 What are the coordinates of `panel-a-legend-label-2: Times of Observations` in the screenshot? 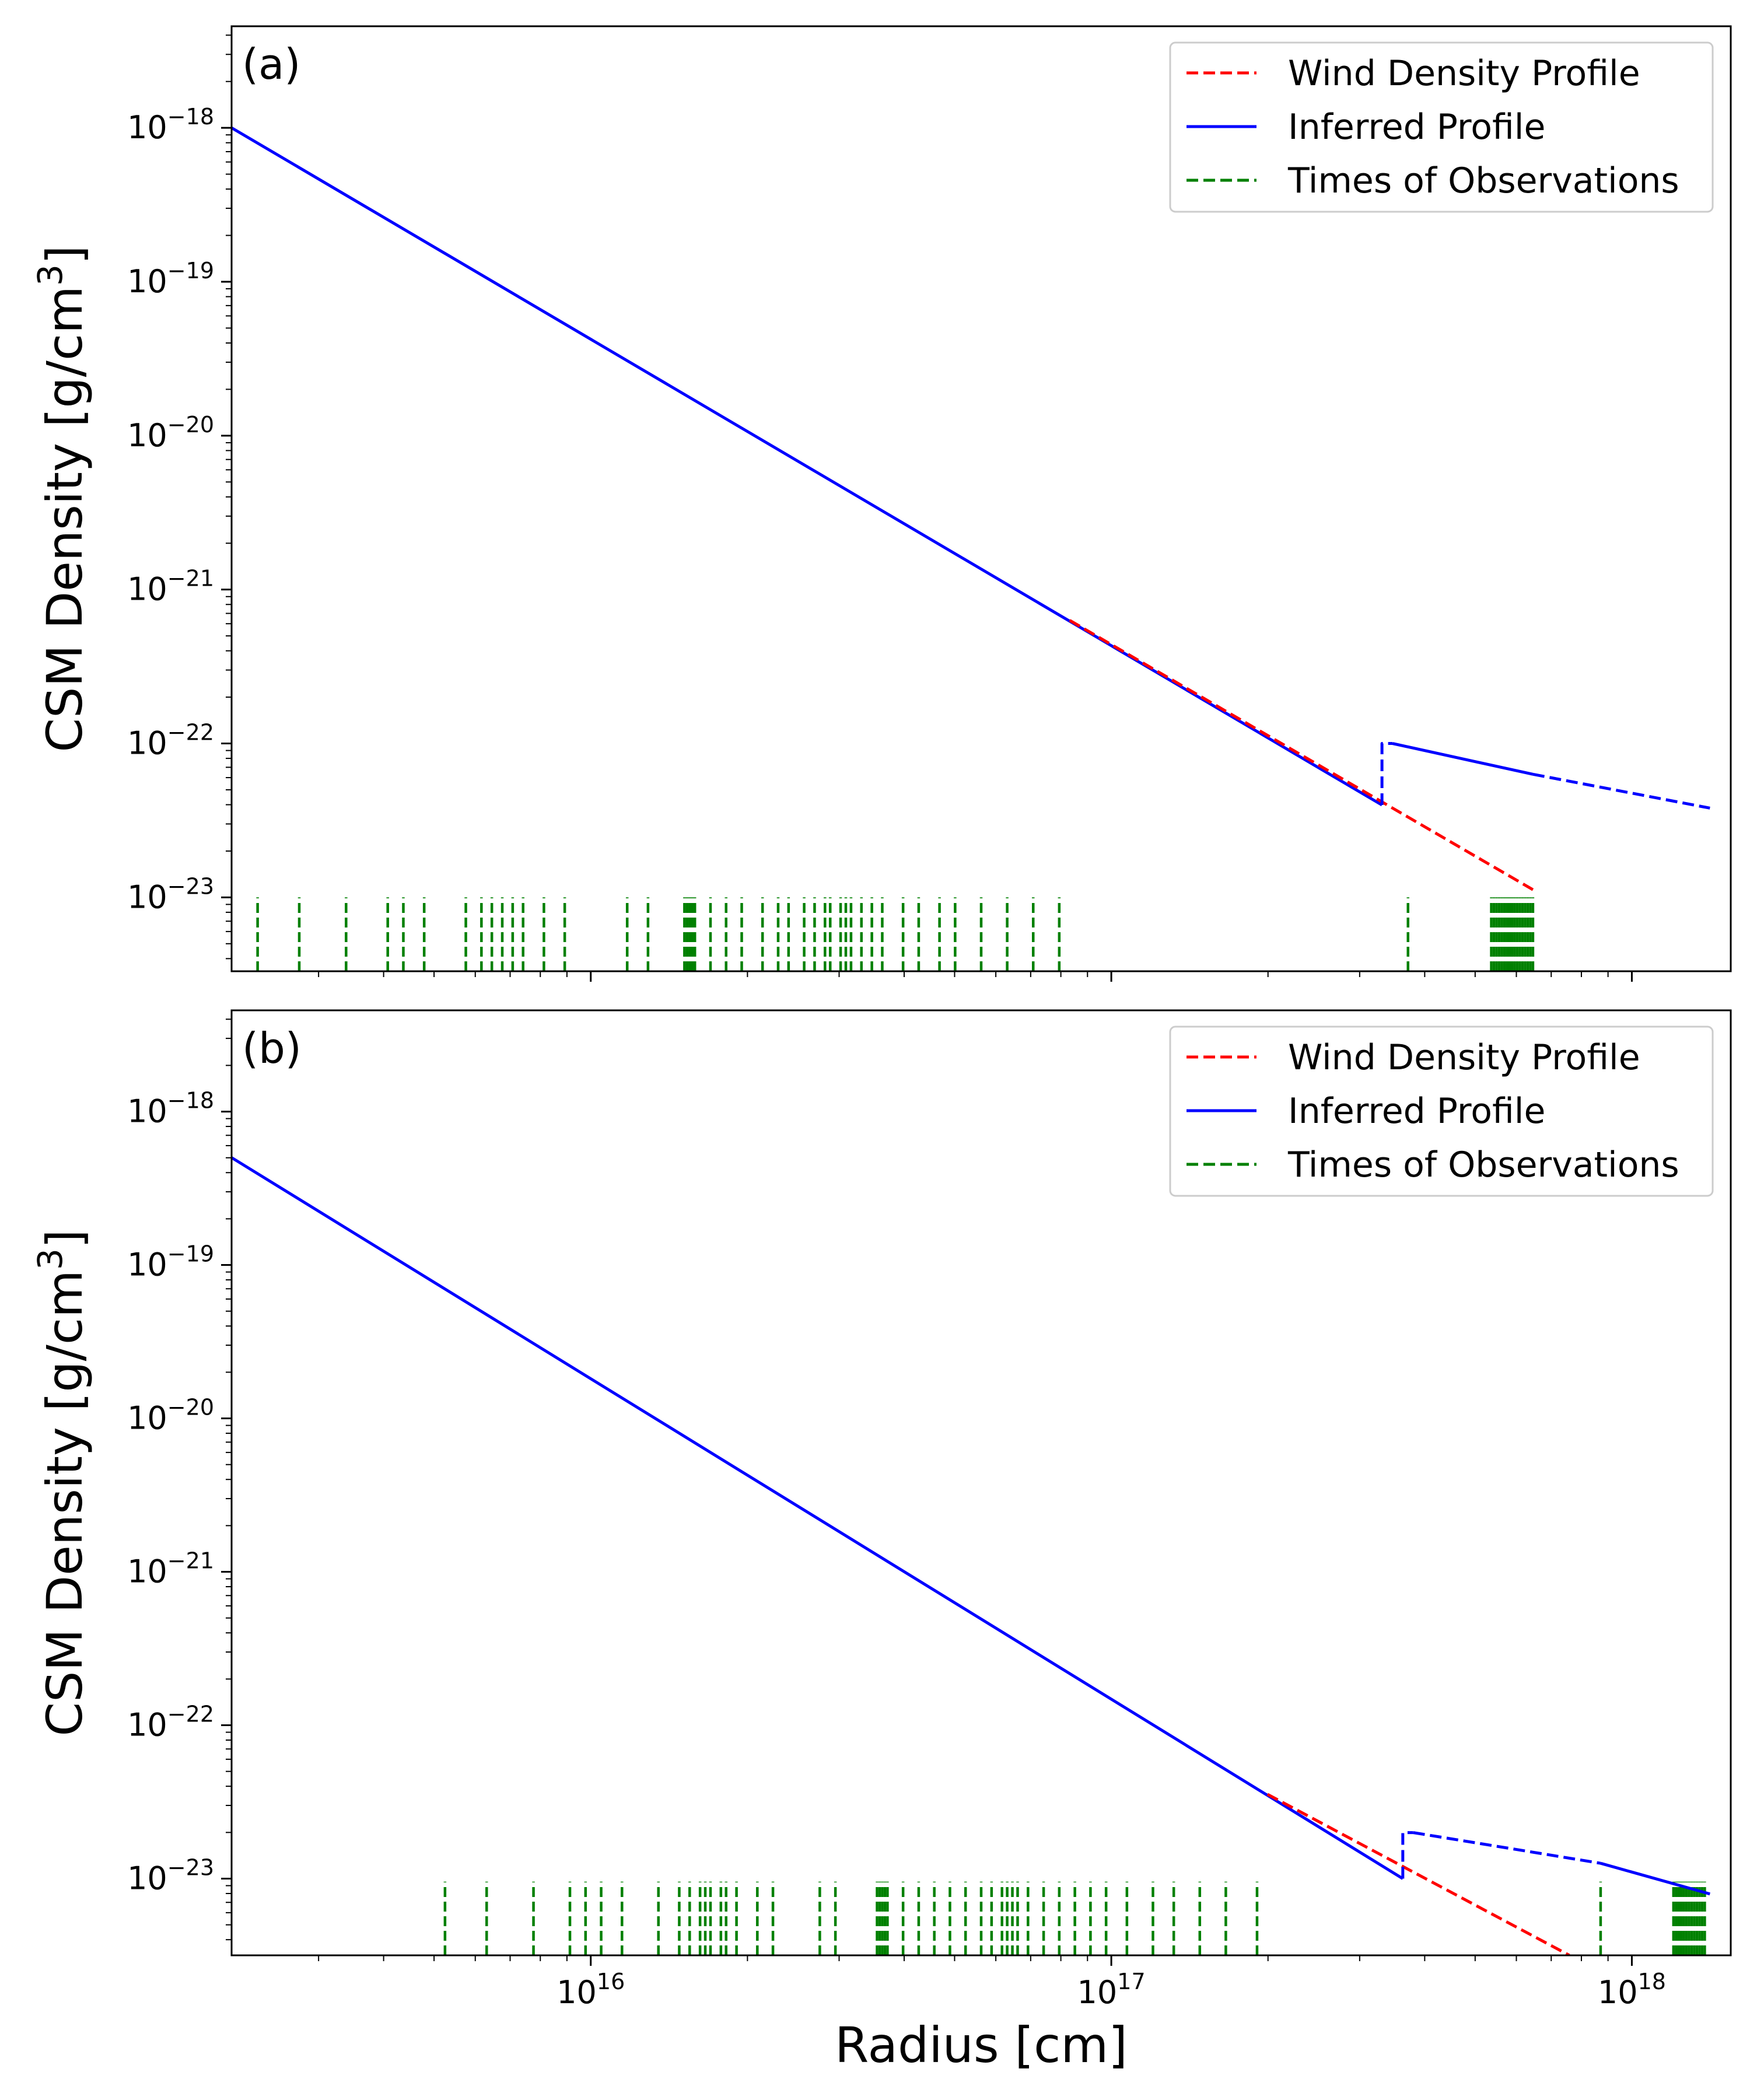 It's located at (1483, 180).